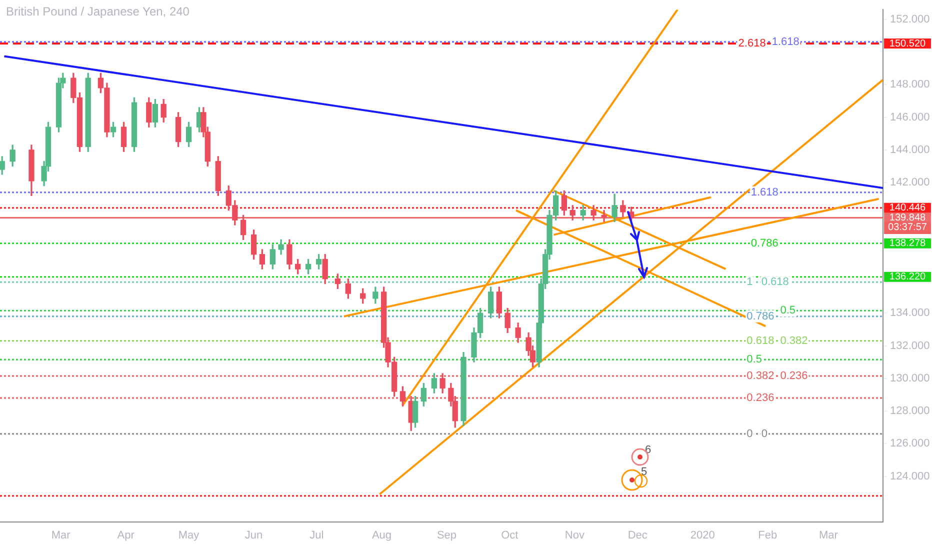 This screenshot has width=932, height=550. What do you see at coordinates (910, 117) in the screenshot?
I see `y-tick-label: 146.000` at bounding box center [910, 117].